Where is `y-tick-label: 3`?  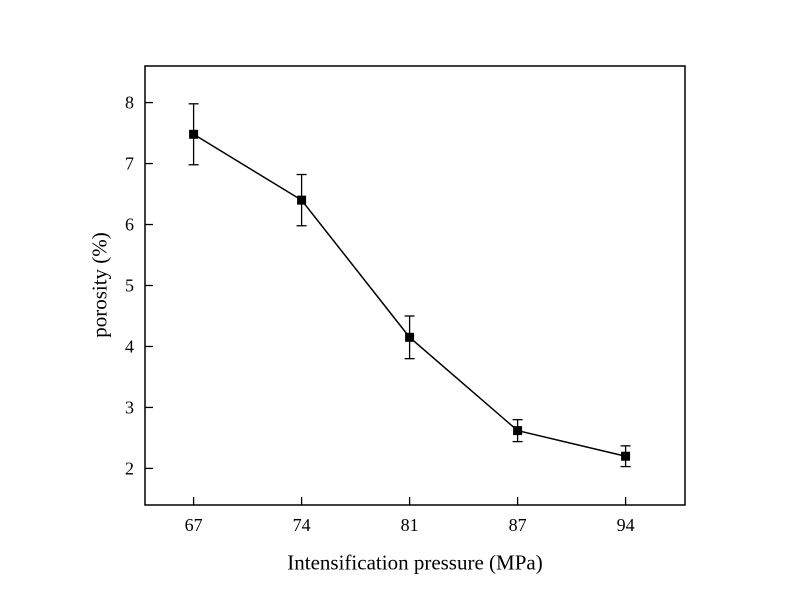 y-tick-label: 3 is located at coordinates (129, 407).